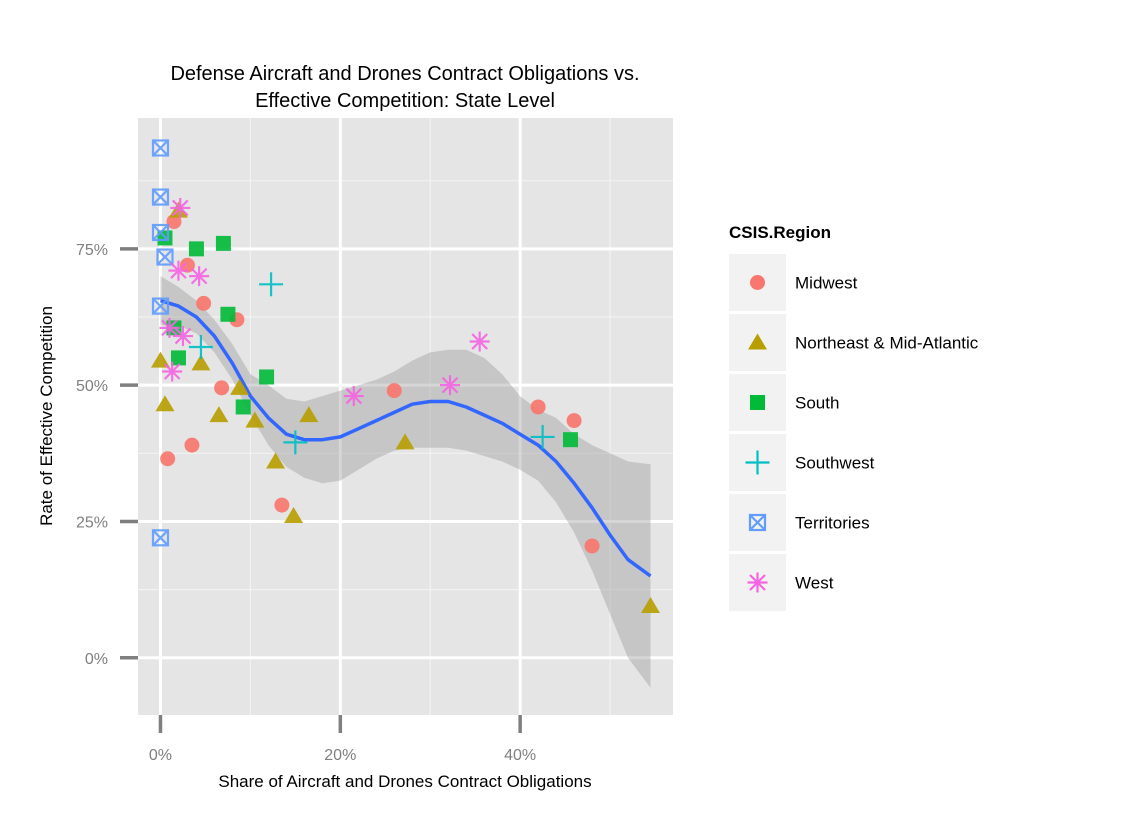  I want to click on legend-item-3: Southwest, so click(802, 462).